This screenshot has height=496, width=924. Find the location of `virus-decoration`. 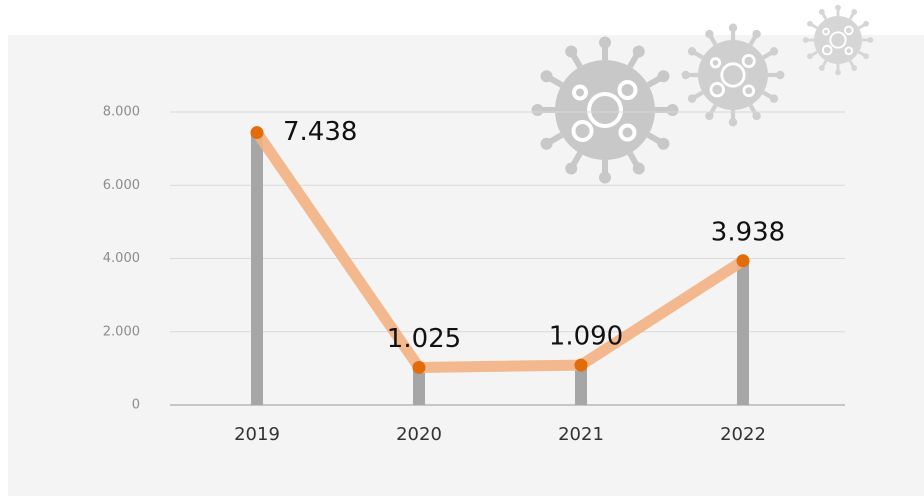

virus-decoration is located at coordinates (702, 94).